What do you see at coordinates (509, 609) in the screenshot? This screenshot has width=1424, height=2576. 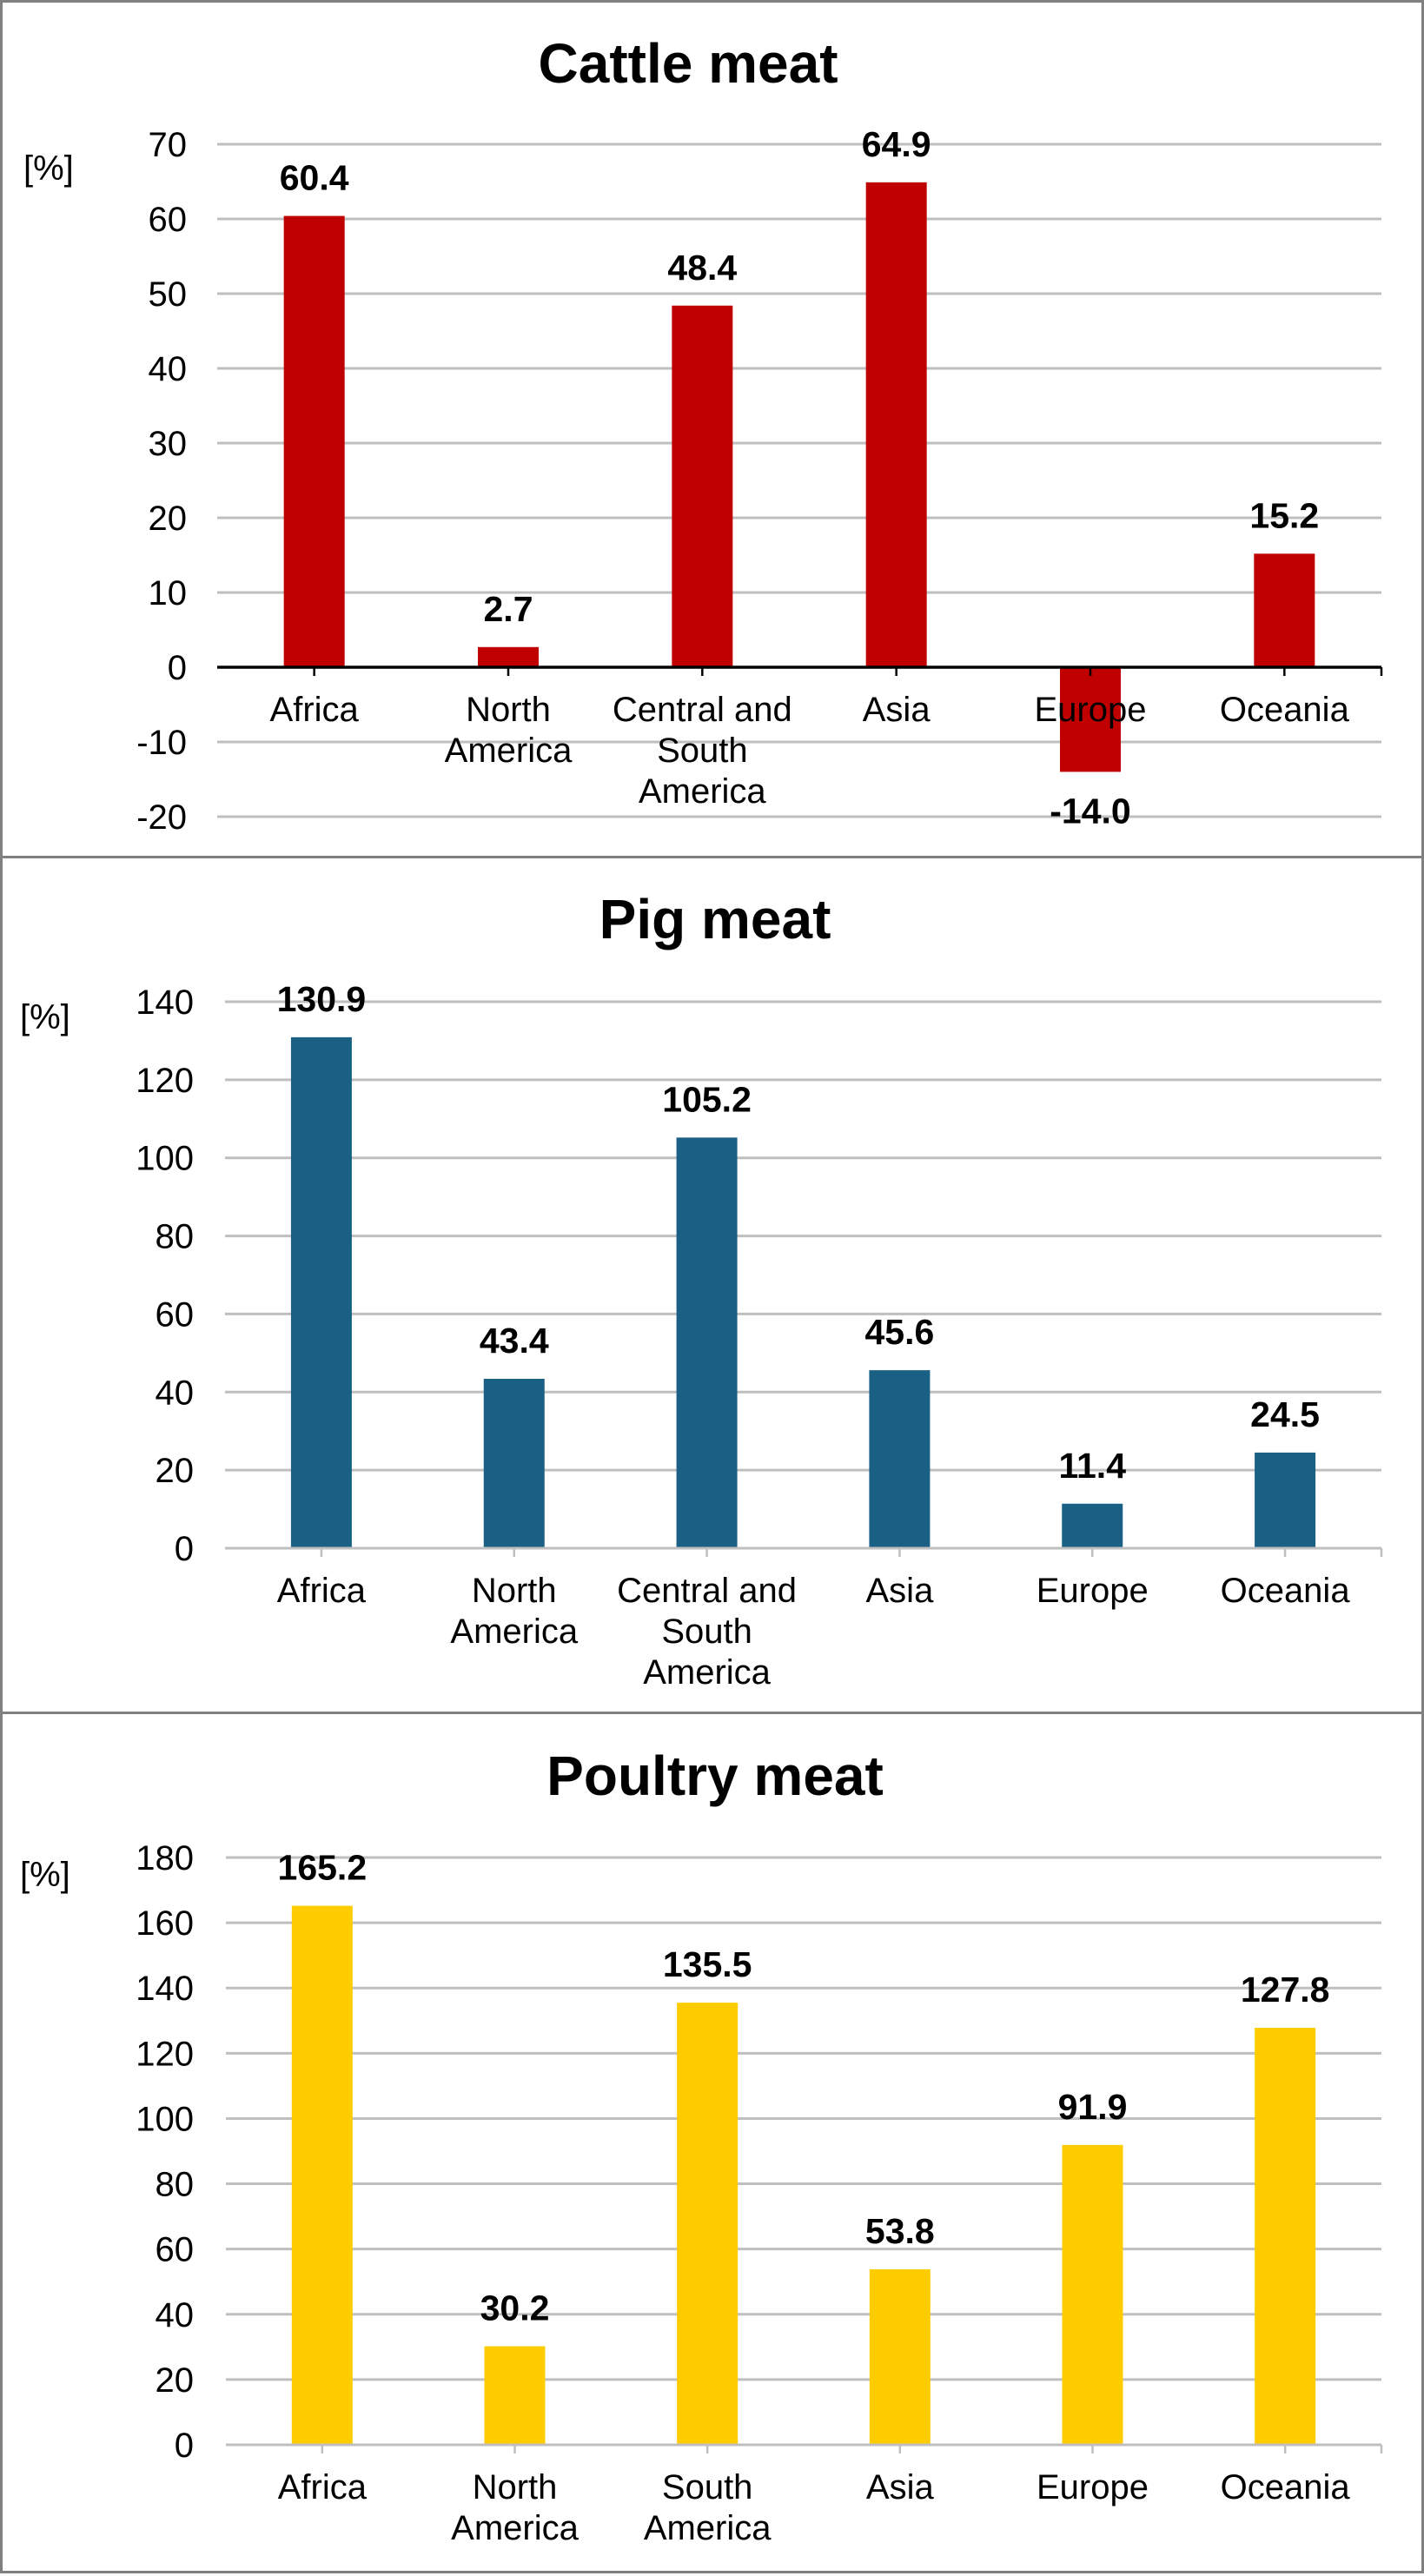 I see `data-label: 2.7` at bounding box center [509, 609].